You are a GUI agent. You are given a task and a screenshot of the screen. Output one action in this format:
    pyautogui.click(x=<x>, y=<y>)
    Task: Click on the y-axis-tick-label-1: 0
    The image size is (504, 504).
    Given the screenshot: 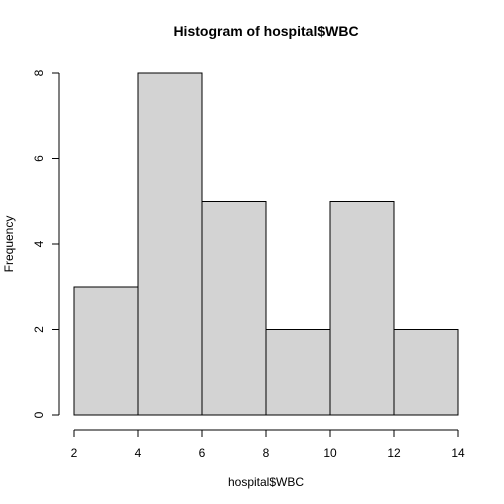 What is the action you would take?
    pyautogui.click(x=39, y=414)
    